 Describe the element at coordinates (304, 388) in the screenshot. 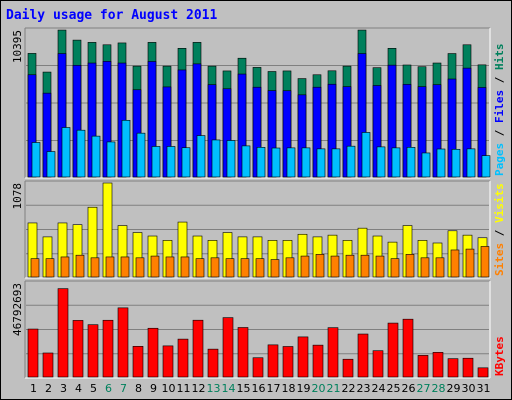

I see `day-label: 19` at that location.